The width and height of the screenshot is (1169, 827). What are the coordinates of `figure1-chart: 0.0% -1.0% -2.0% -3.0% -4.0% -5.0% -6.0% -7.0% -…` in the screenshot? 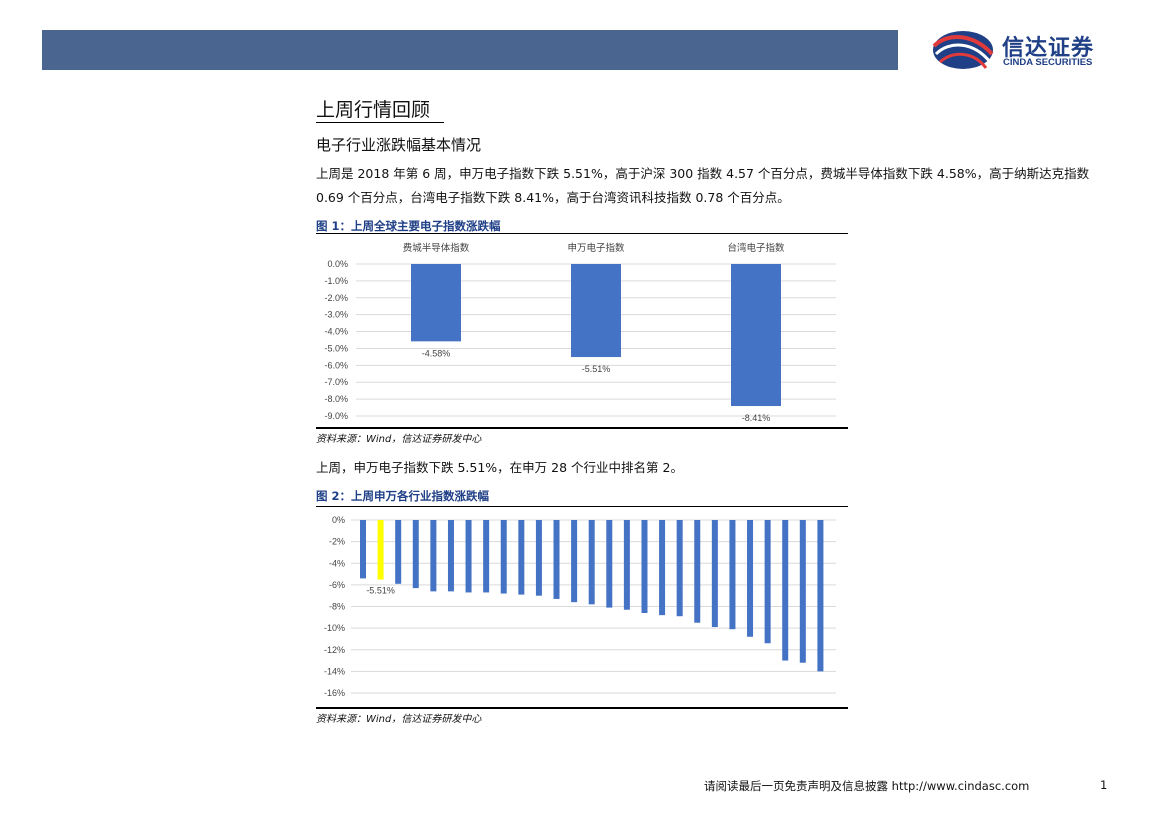 It's located at (580, 332).